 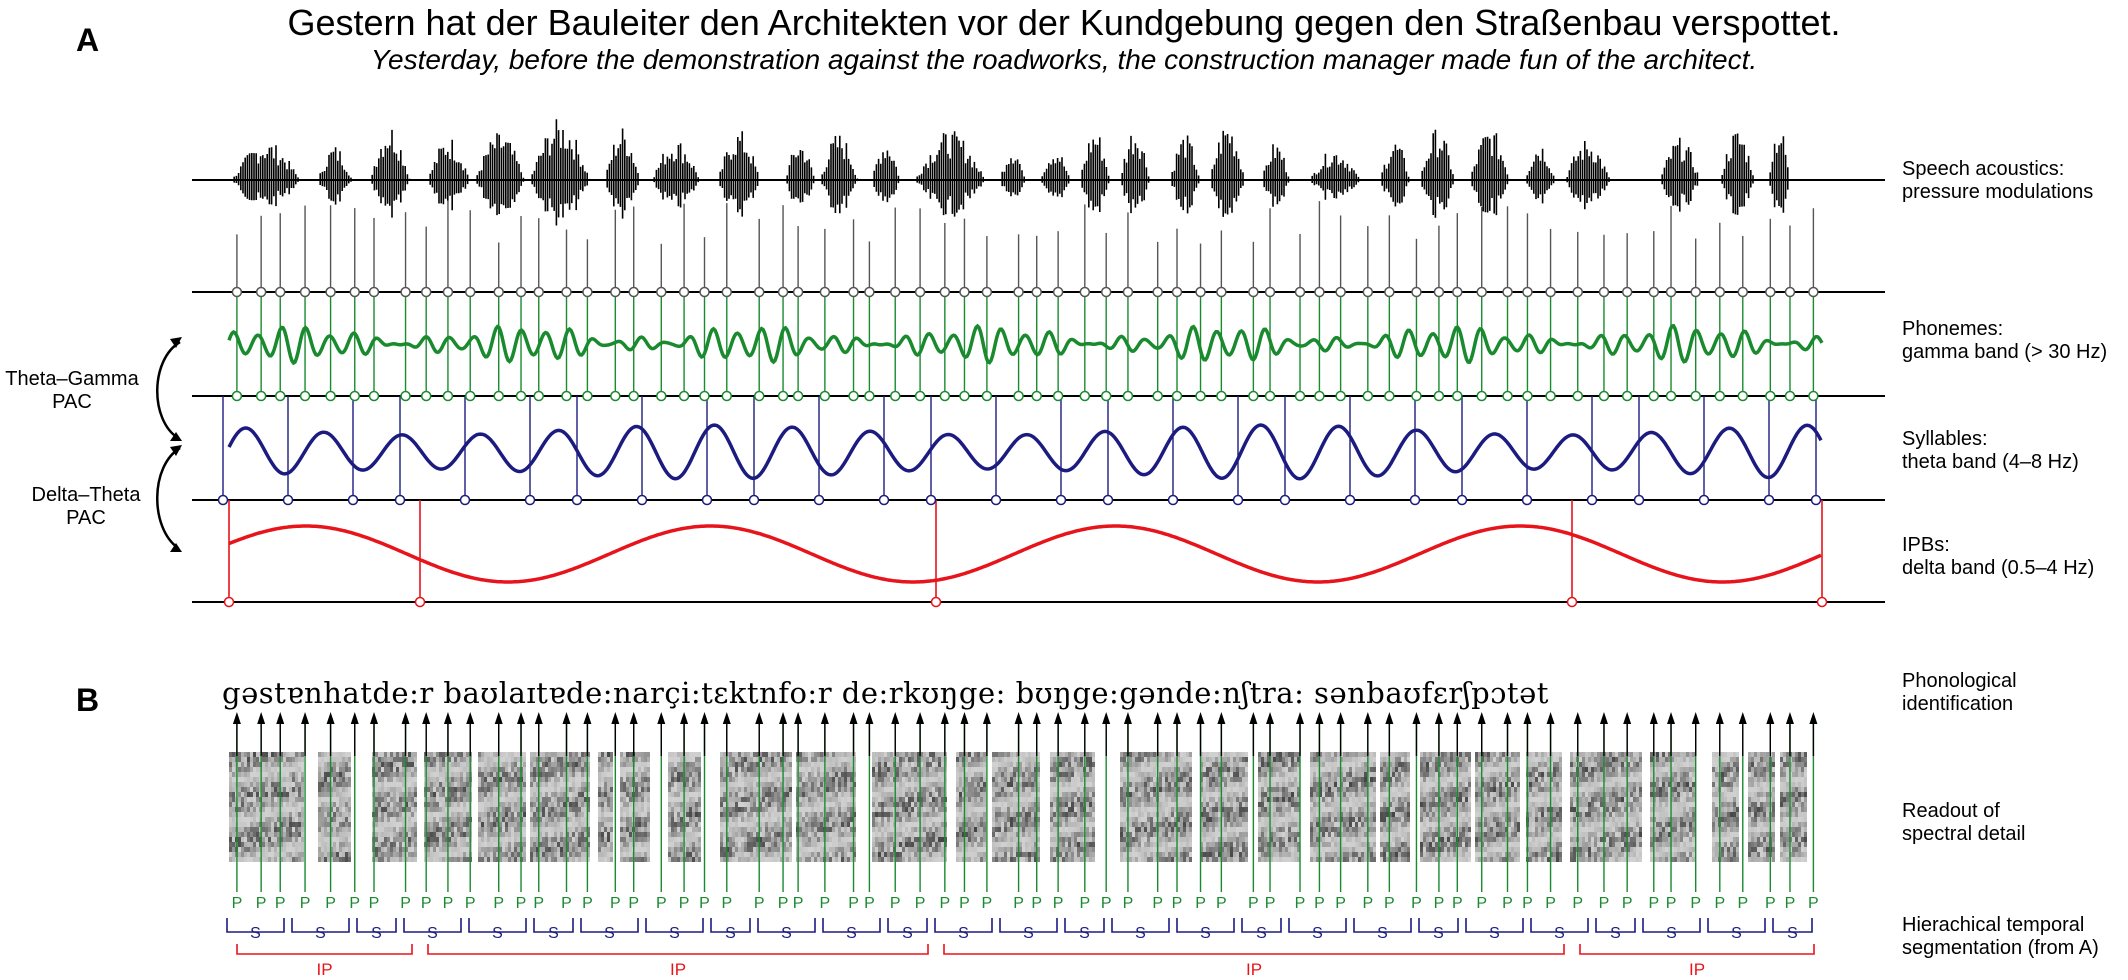 What do you see at coordinates (169, 444) in the screenshot?
I see `pac-arrows` at bounding box center [169, 444].